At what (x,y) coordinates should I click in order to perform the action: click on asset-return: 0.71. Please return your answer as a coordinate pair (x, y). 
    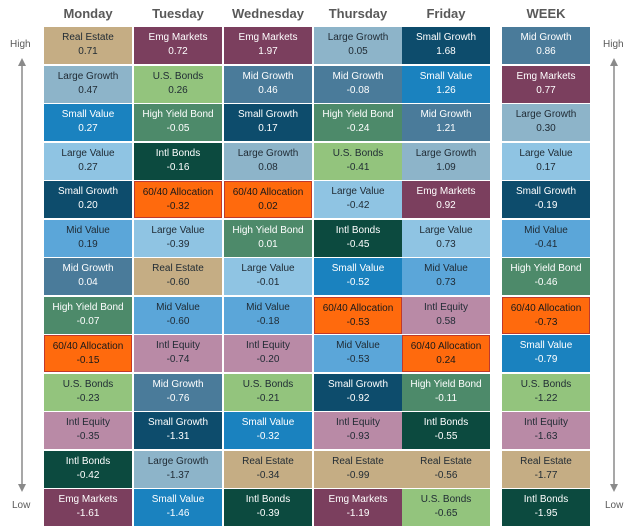
    Looking at the image, I should click on (88, 51).